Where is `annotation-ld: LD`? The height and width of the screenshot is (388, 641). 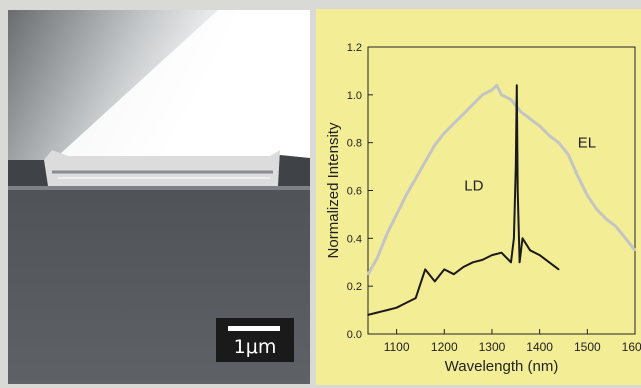 annotation-ld: LD is located at coordinates (473, 186).